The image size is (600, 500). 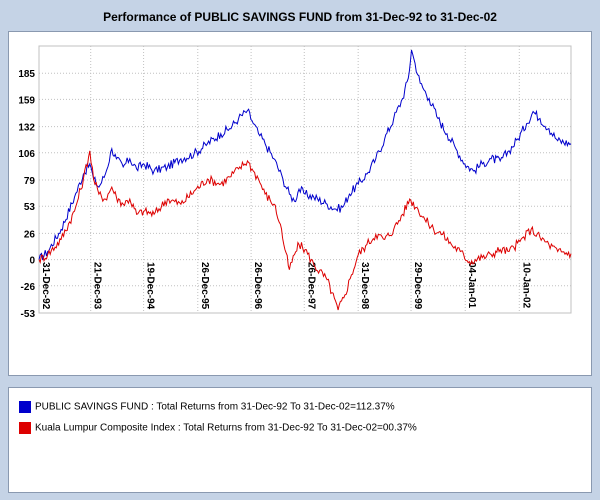 I want to click on y-tick-label: 0, so click(x=32, y=261).